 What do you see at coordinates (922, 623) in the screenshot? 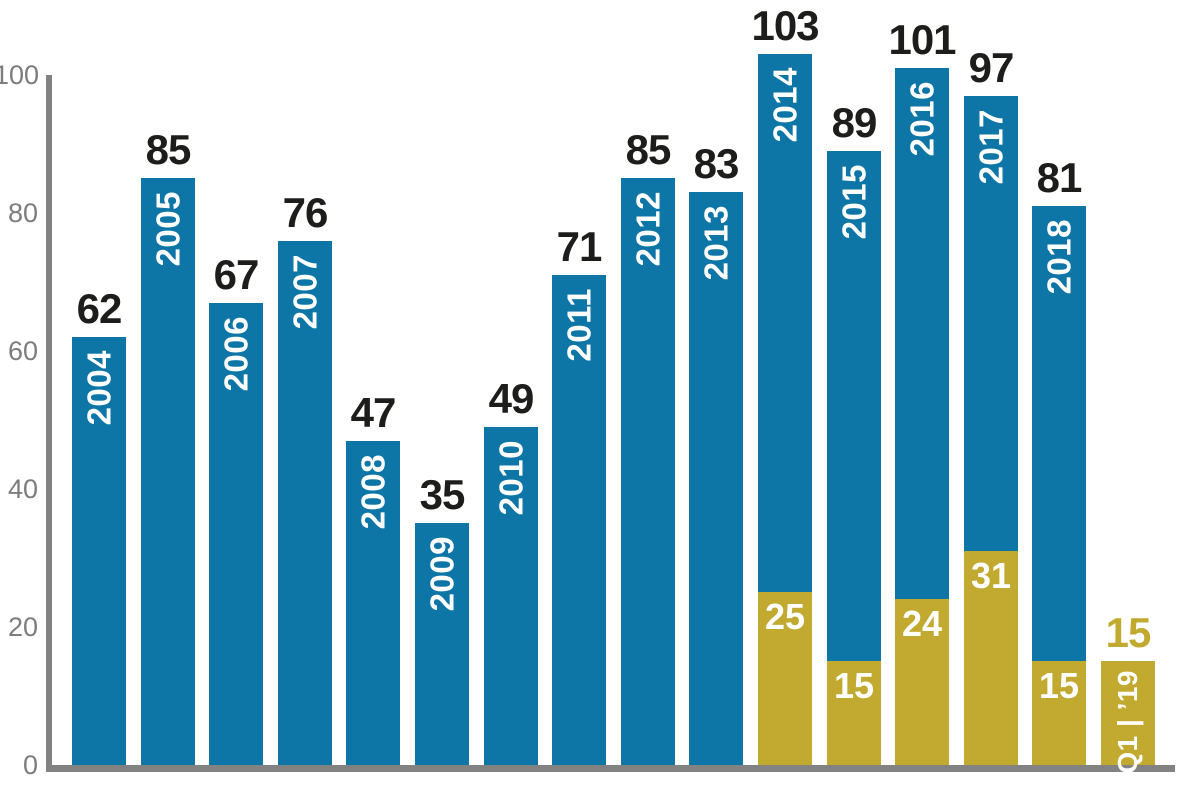
I see `gold-segment-value-label: 24` at bounding box center [922, 623].